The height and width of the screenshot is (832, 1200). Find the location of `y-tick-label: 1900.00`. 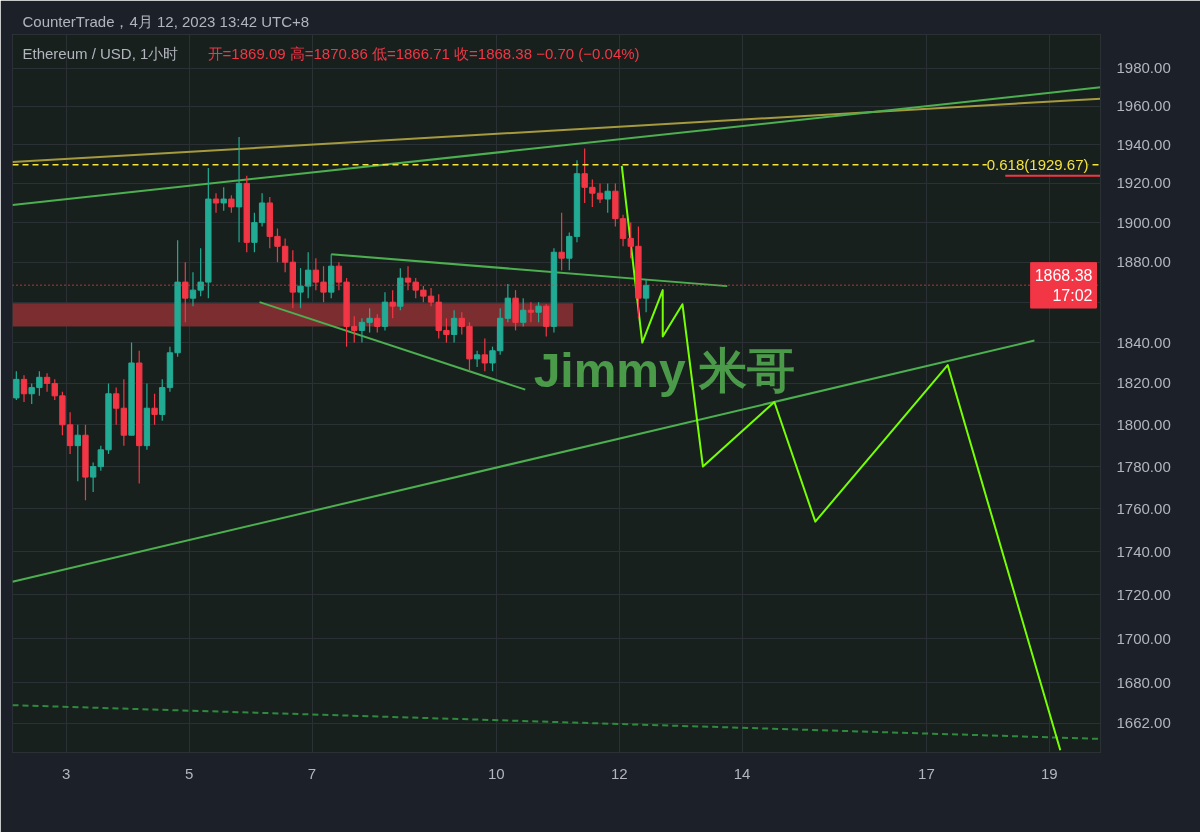

y-tick-label: 1900.00 is located at coordinates (1143, 222).